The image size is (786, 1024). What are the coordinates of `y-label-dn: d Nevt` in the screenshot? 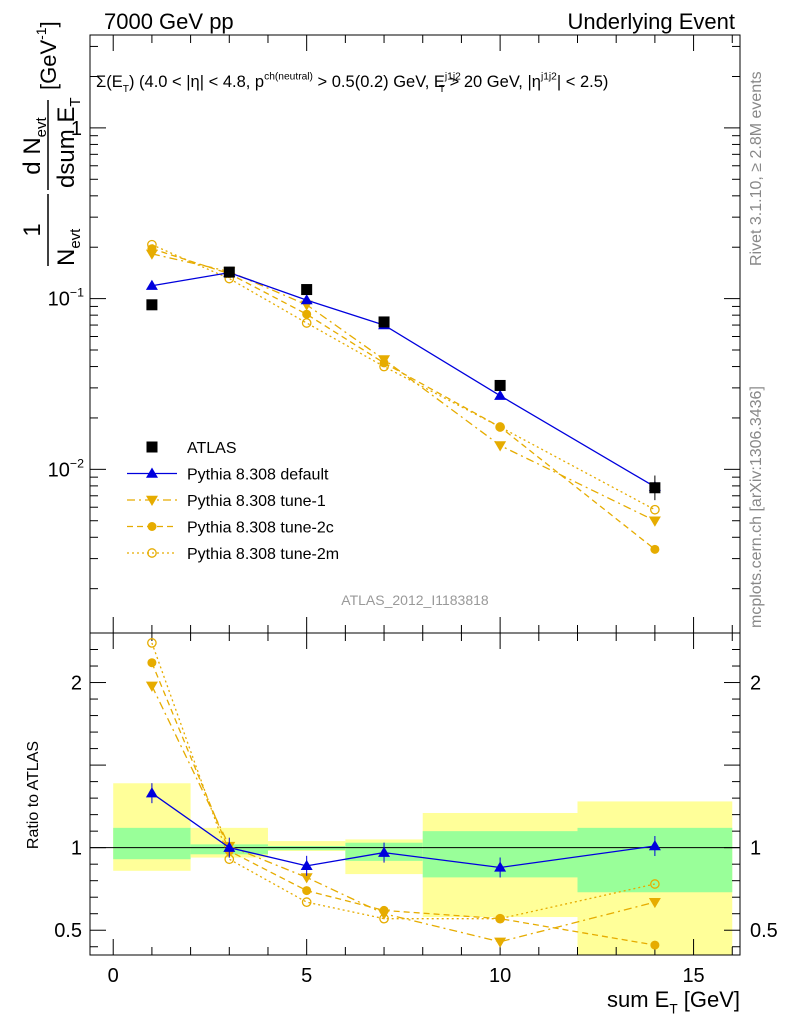 It's located at (34, 145).